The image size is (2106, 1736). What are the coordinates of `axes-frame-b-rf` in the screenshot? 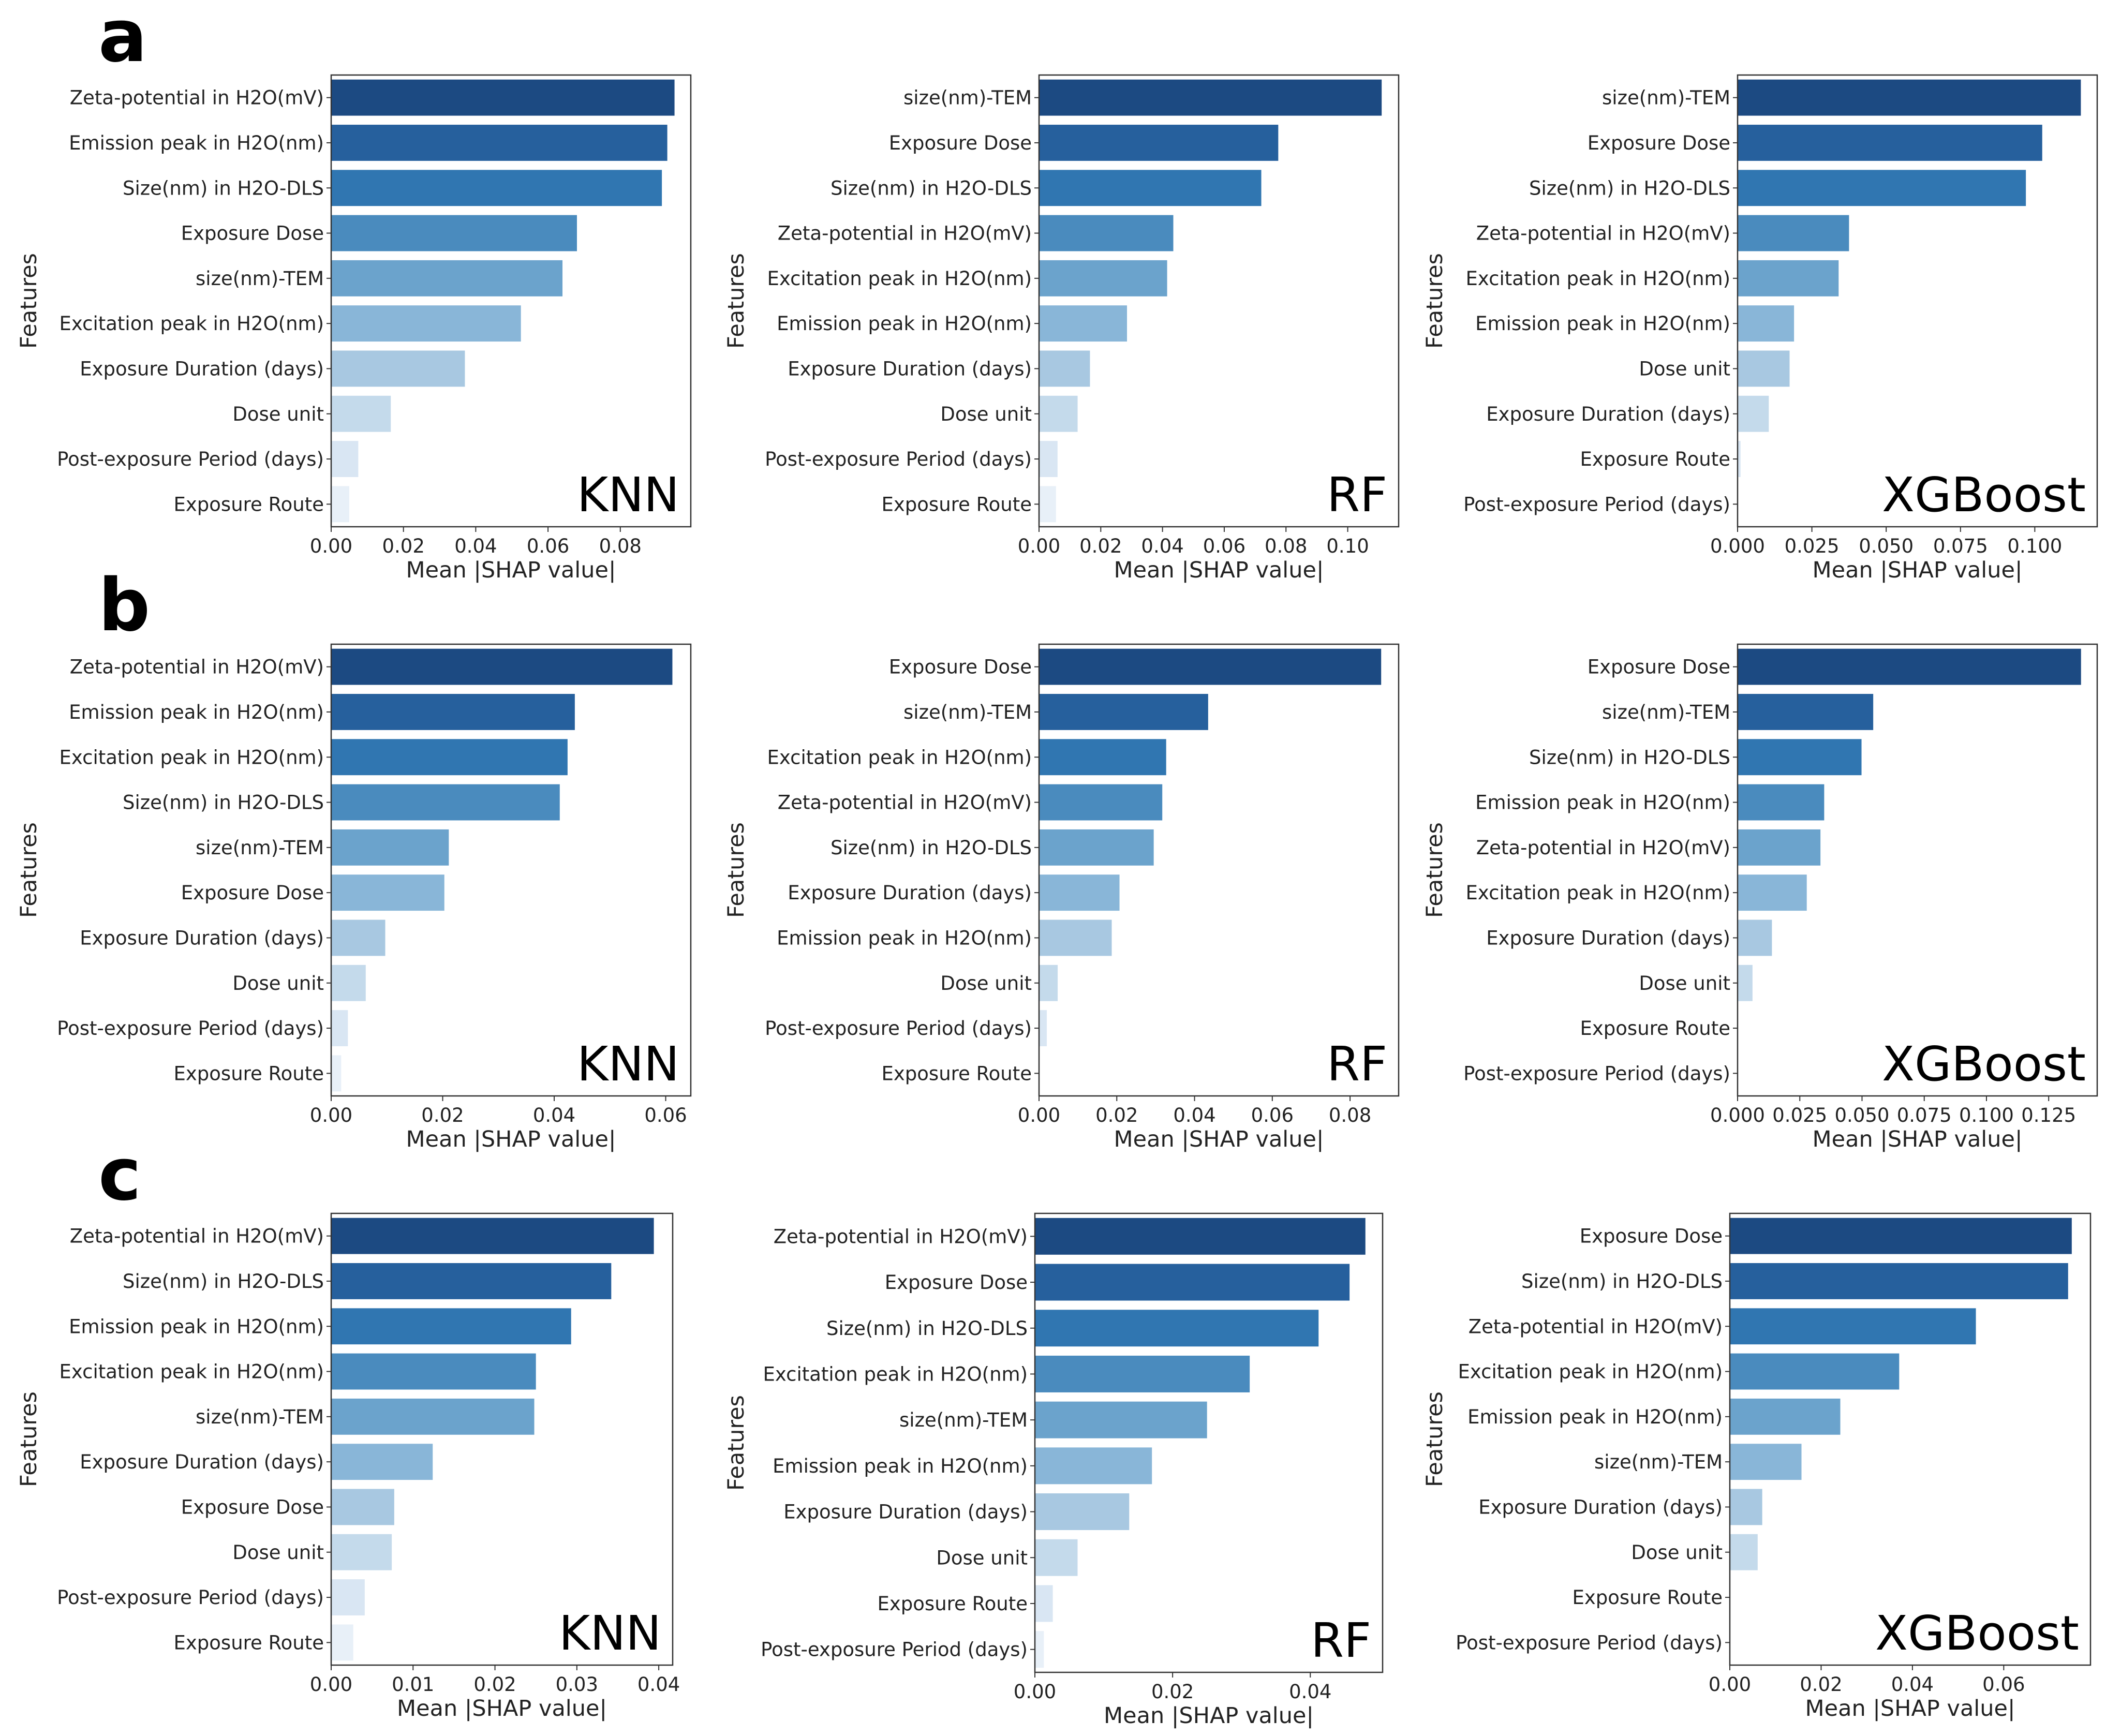 It's located at (1219, 870).